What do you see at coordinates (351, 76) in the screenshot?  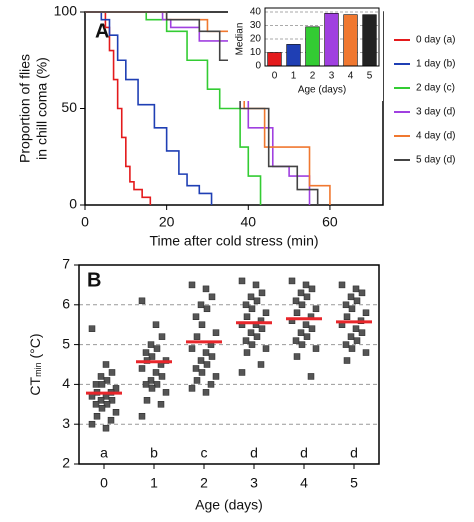 I see `x-tick-label: 4` at bounding box center [351, 76].